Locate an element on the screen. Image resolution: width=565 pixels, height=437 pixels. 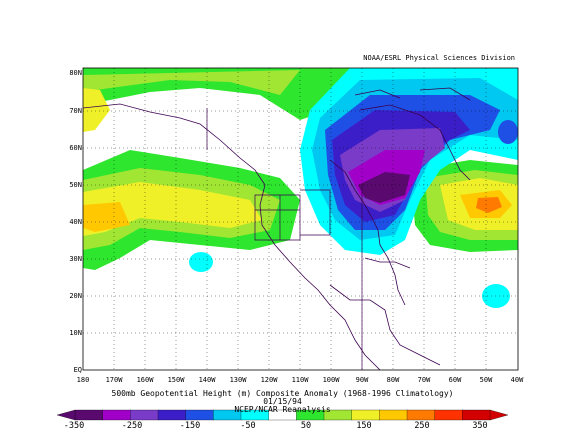
lon-label: 60W is located at coordinates (455, 380).